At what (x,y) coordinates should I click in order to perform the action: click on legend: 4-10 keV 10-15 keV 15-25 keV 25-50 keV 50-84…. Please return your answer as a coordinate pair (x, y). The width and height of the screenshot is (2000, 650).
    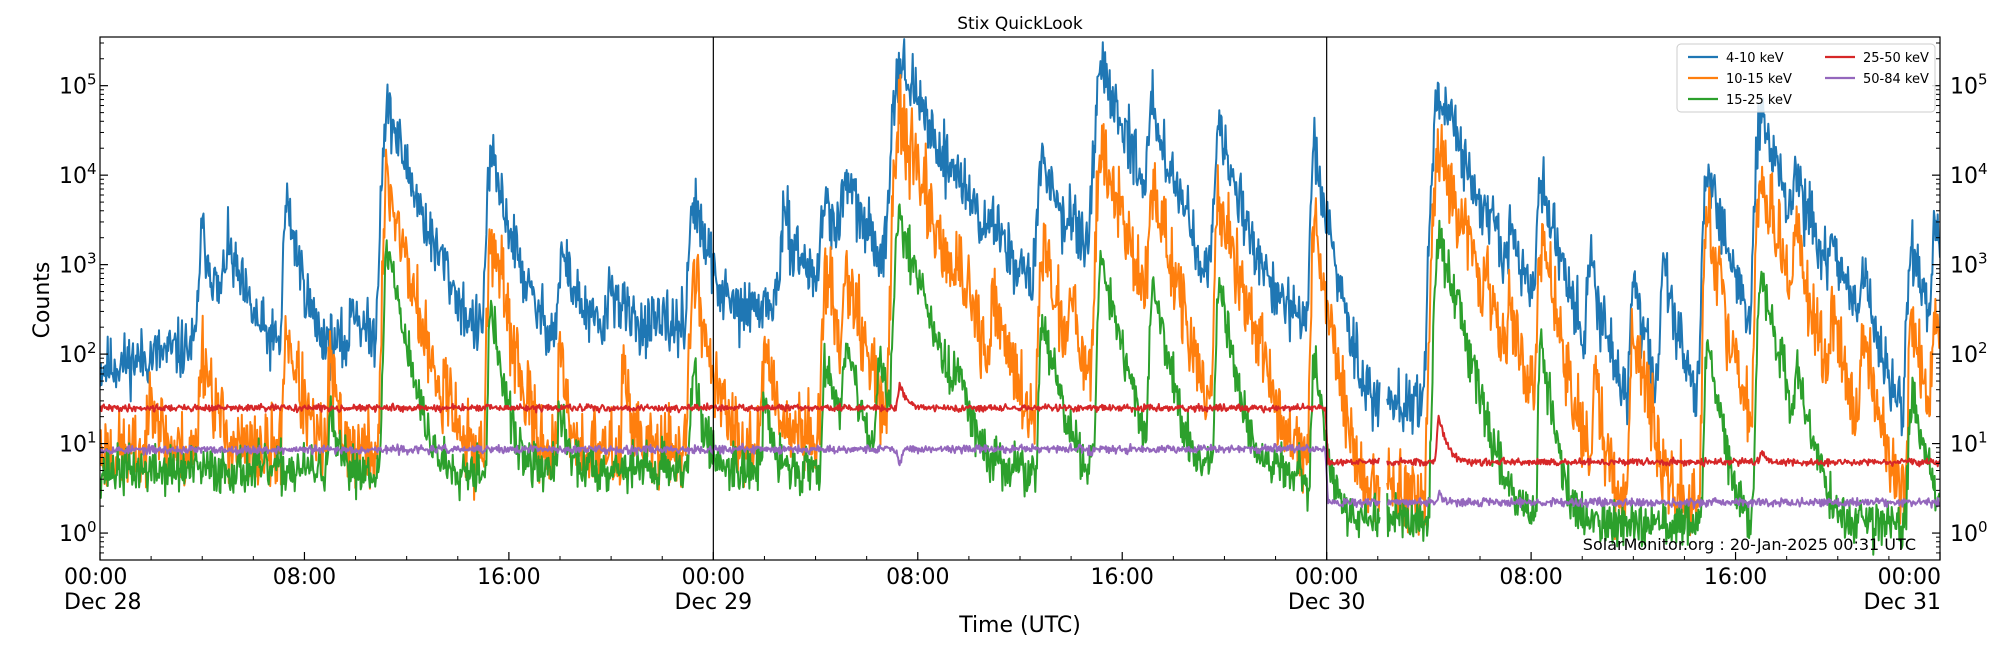
    Looking at the image, I should click on (1806, 78).